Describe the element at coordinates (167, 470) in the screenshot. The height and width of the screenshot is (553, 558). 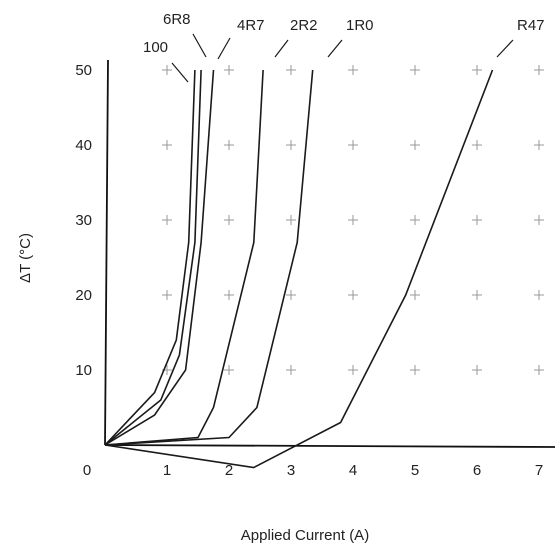
I see `x-tick-label: 1` at that location.